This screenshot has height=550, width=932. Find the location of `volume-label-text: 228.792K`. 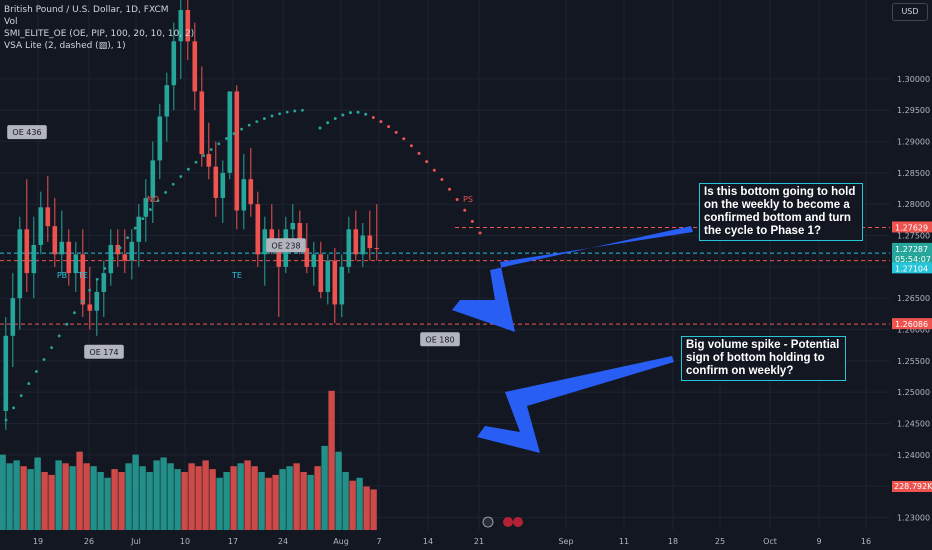

volume-label-text: 228.792K is located at coordinates (913, 486).